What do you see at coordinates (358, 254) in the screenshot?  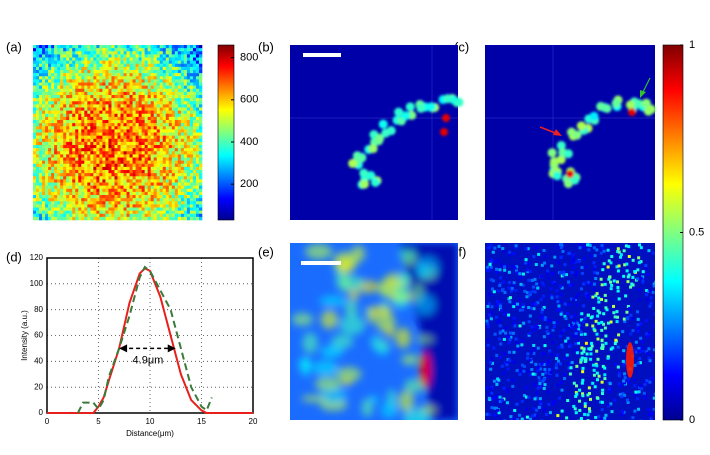 I see `blob` at bounding box center [358, 254].